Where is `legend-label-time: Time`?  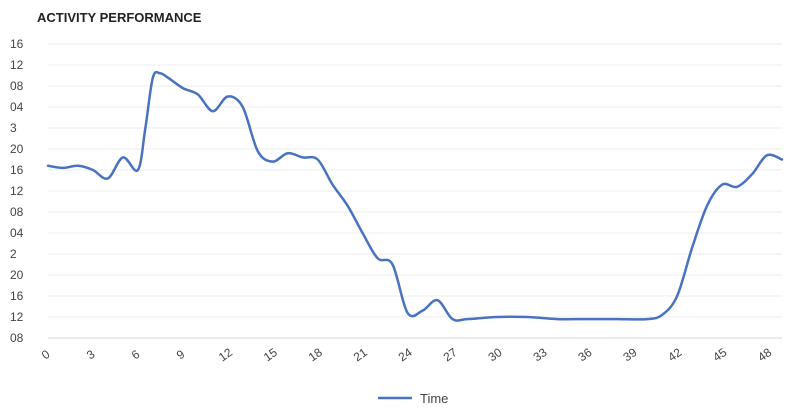 legend-label-time: Time is located at coordinates (434, 398).